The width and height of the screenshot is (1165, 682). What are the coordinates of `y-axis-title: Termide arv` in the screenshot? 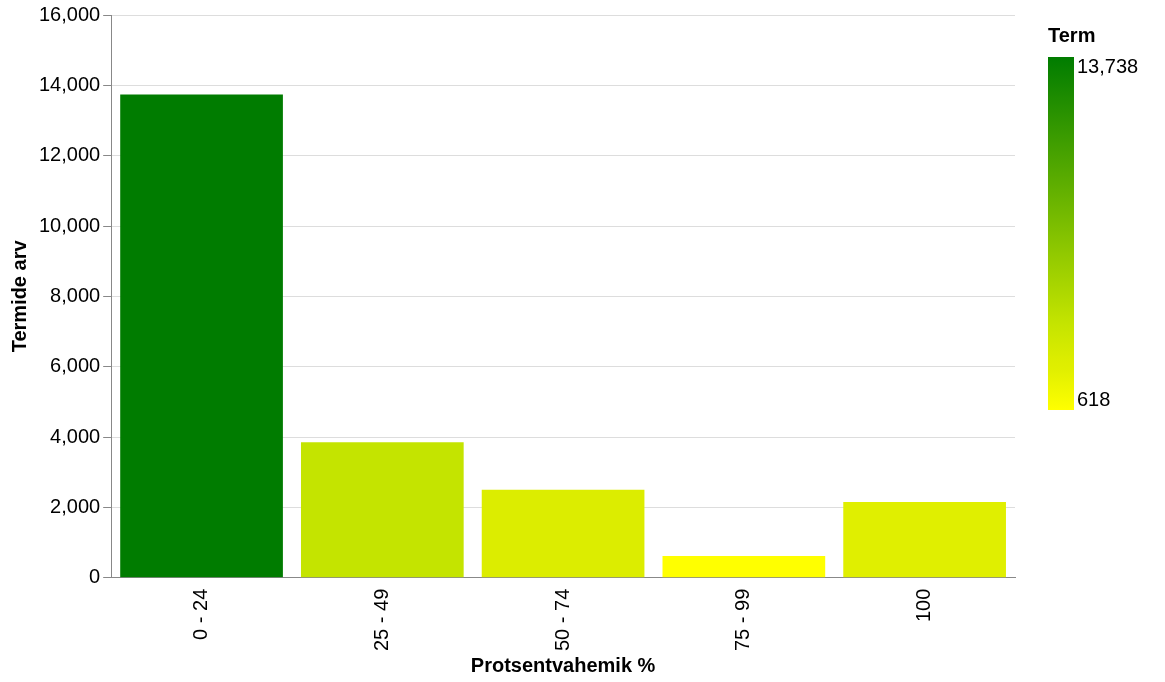 It's located at (18, 296).